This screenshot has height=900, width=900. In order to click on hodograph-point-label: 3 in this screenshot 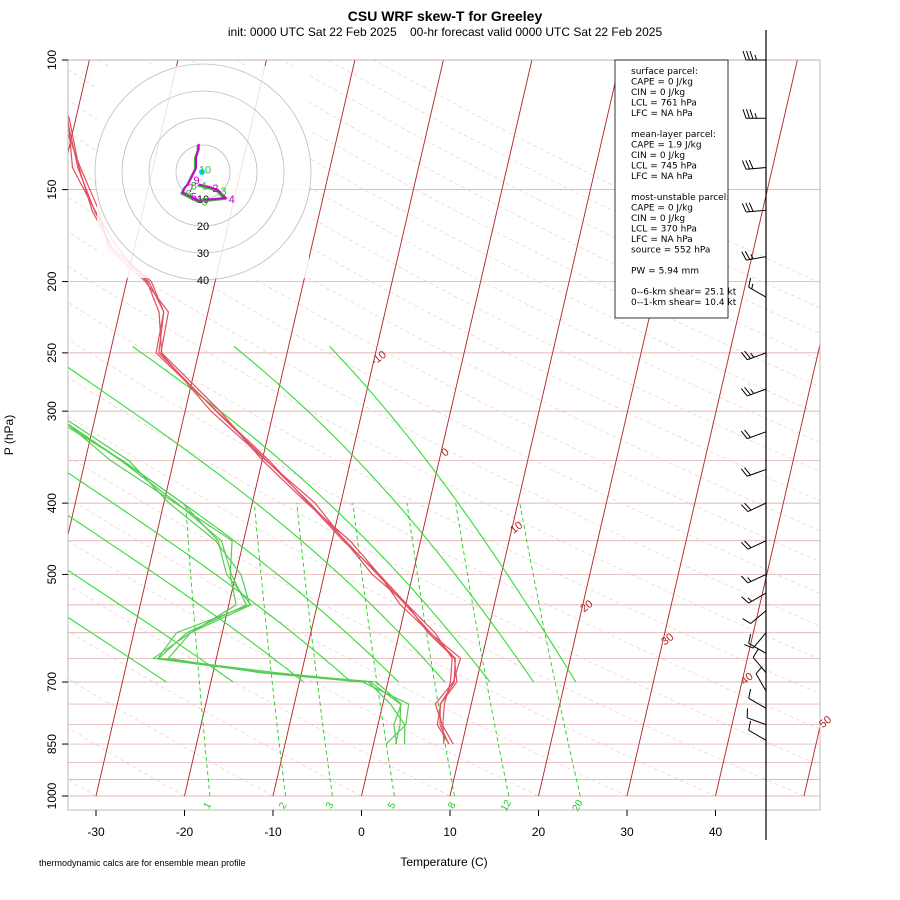, I will do `click(224, 192)`.